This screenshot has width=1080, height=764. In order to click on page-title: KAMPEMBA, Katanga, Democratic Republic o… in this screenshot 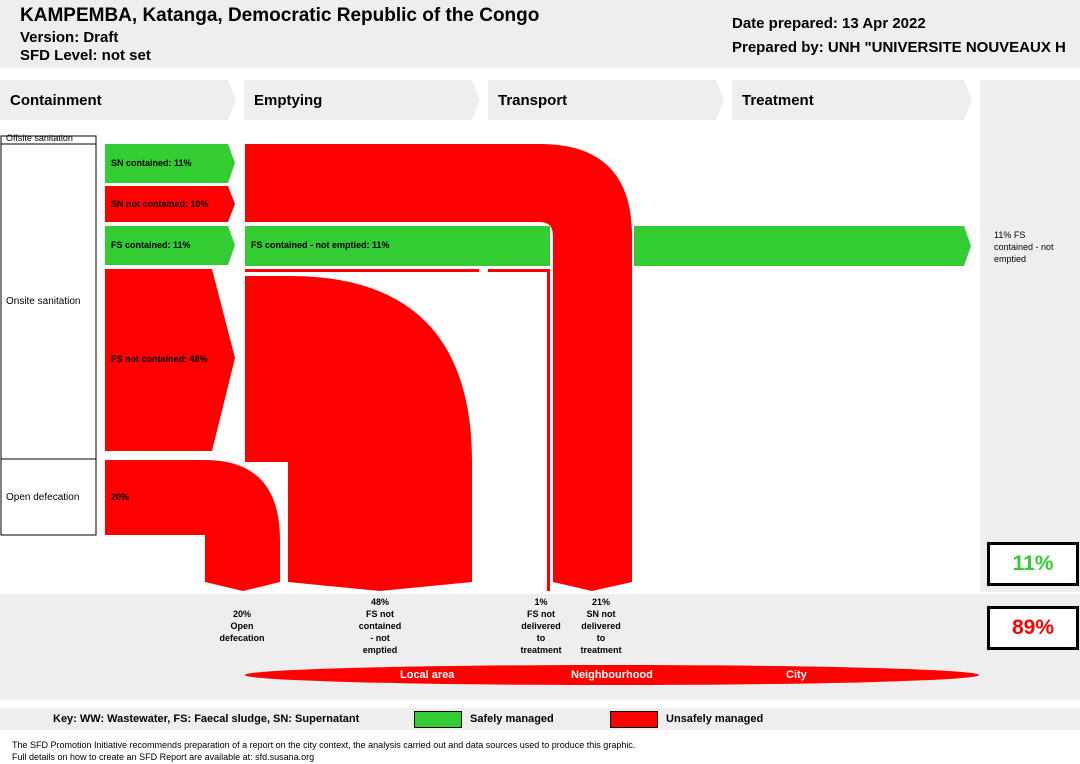, I will do `click(280, 15)`.